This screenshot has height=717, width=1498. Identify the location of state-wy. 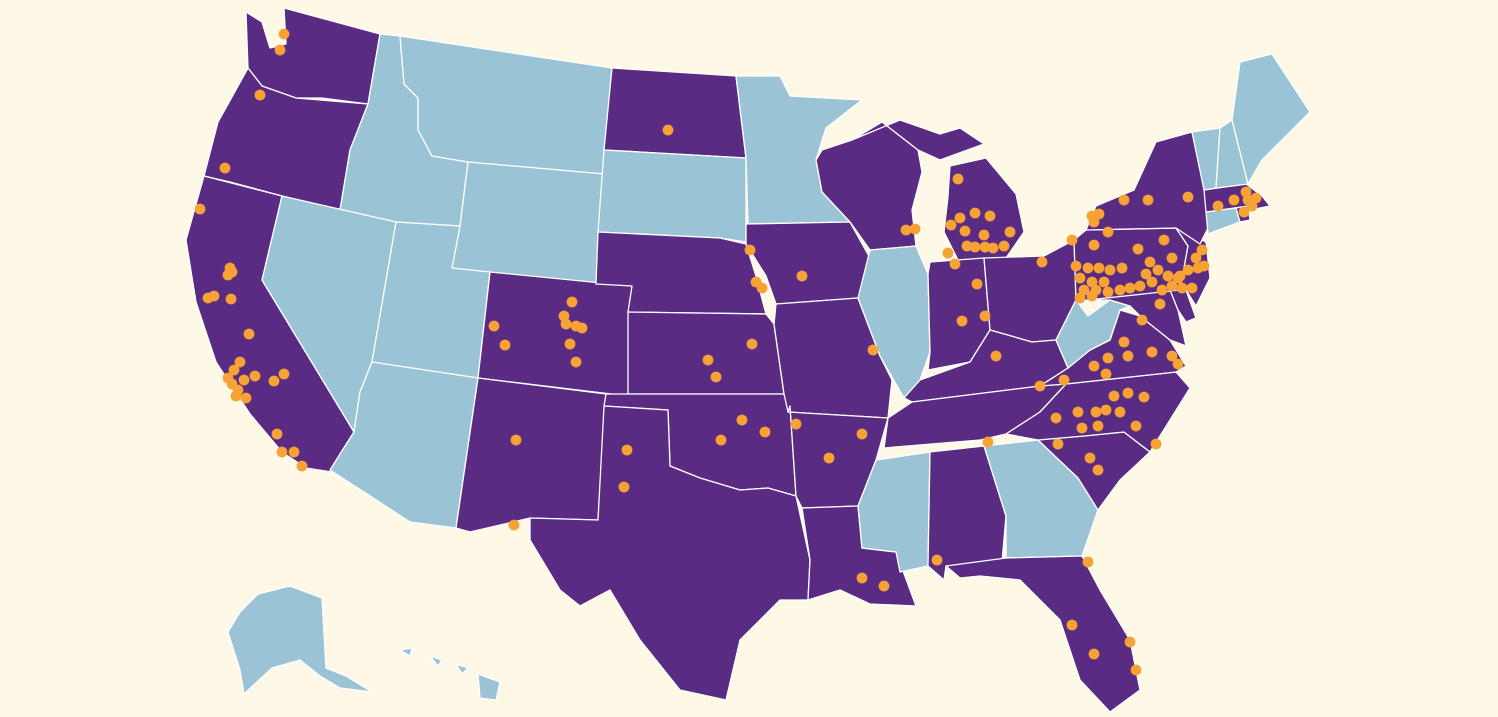
(528, 224).